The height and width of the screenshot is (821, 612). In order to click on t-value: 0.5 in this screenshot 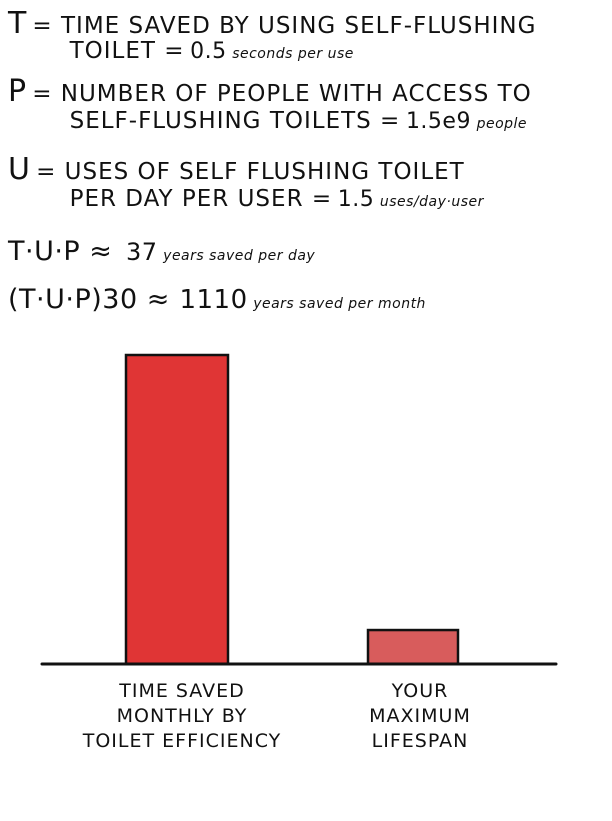, I will do `click(208, 51)`.